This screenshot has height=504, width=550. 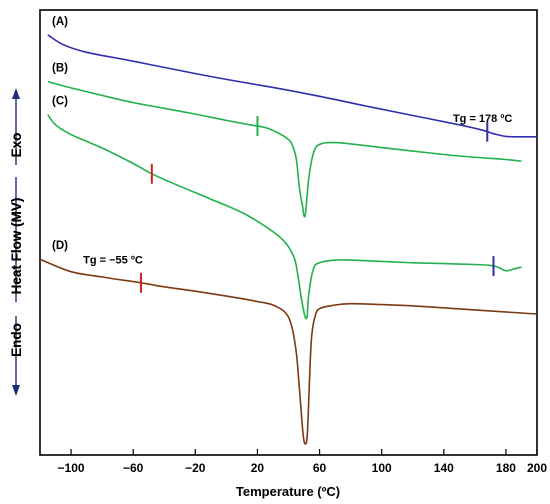 I want to click on tg-annotation-a: Tg = 178 ºC, so click(x=482, y=119).